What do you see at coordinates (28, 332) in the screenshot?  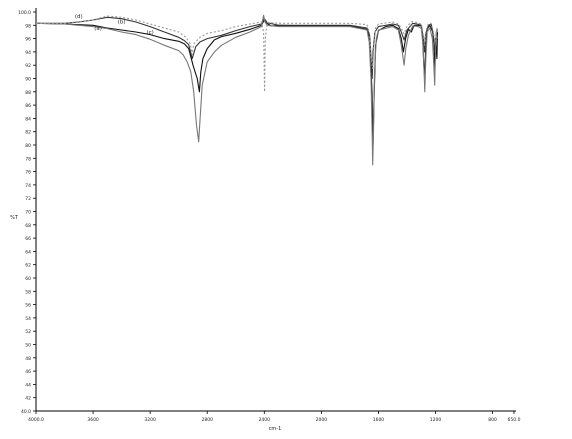 I see `y-tick-label: 52` at bounding box center [28, 332].